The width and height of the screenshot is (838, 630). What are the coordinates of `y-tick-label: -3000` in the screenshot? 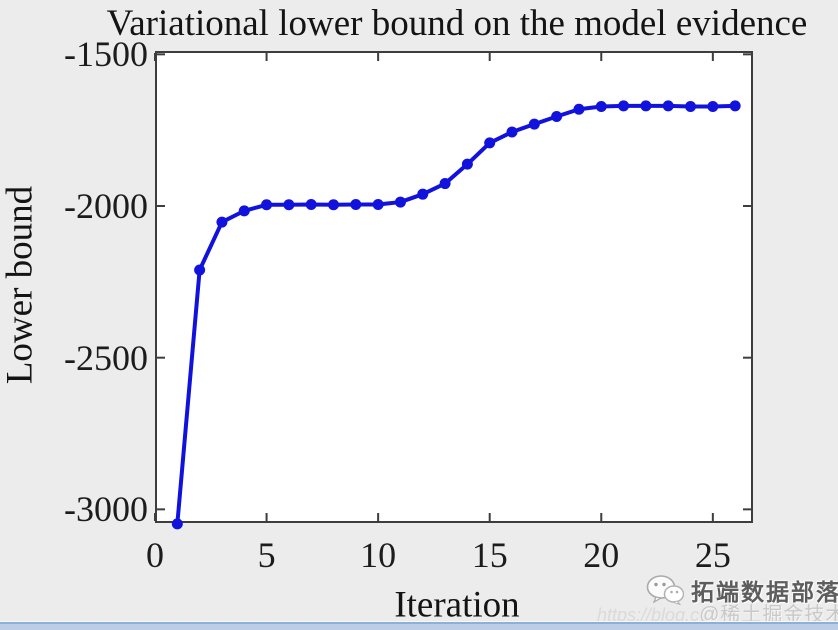 It's located at (106, 509).